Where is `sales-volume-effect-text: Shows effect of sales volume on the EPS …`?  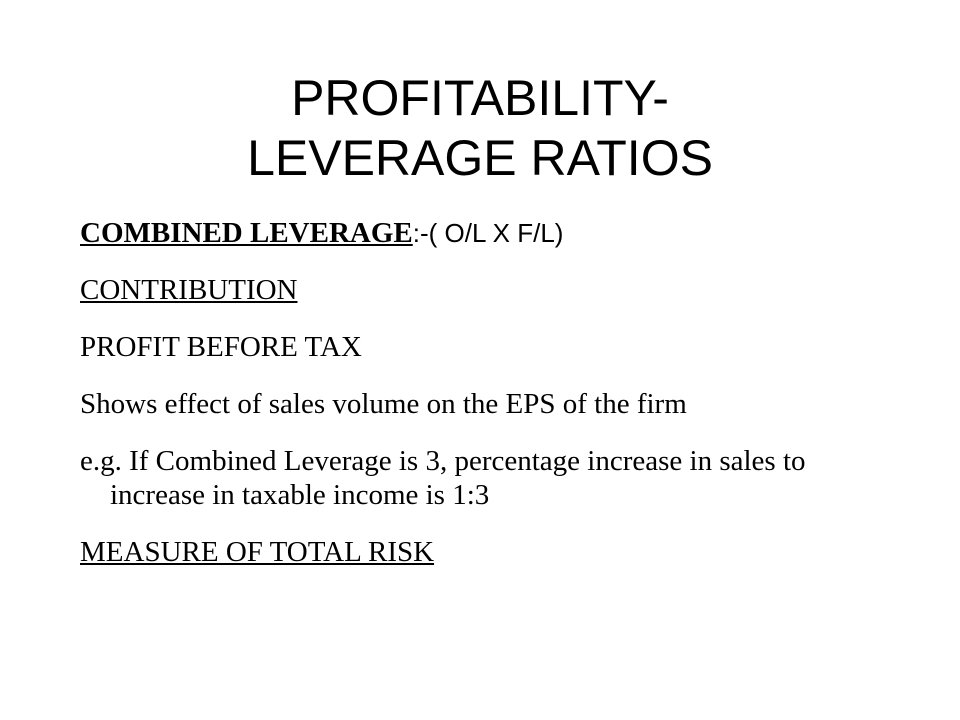
sales-volume-effect-text: Shows effect of sales volume on the EPS … is located at coordinates (383, 404).